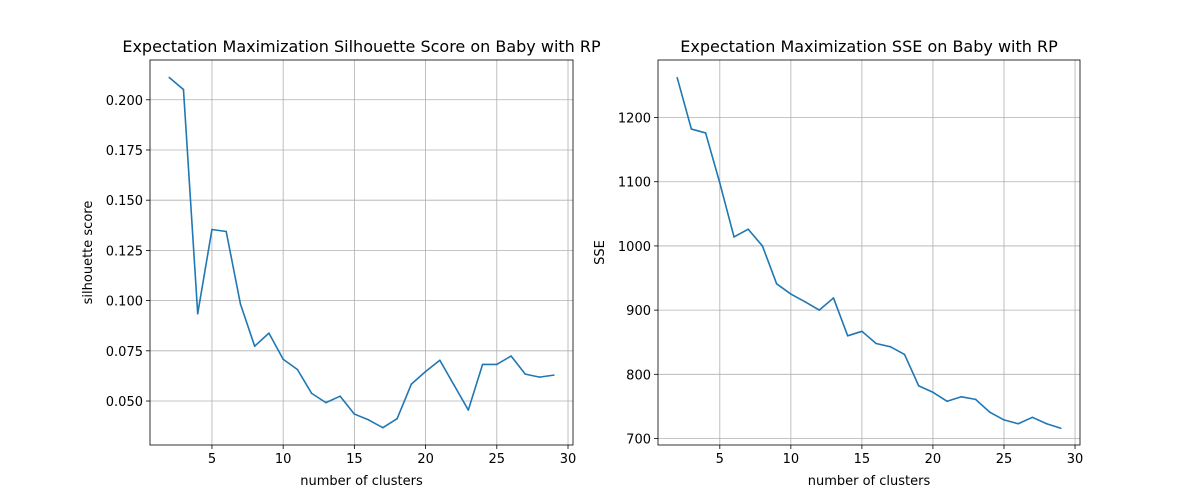 The height and width of the screenshot is (500, 1200). What do you see at coordinates (124, 302) in the screenshot?
I see `y-tick-label: 0.100` at bounding box center [124, 302].